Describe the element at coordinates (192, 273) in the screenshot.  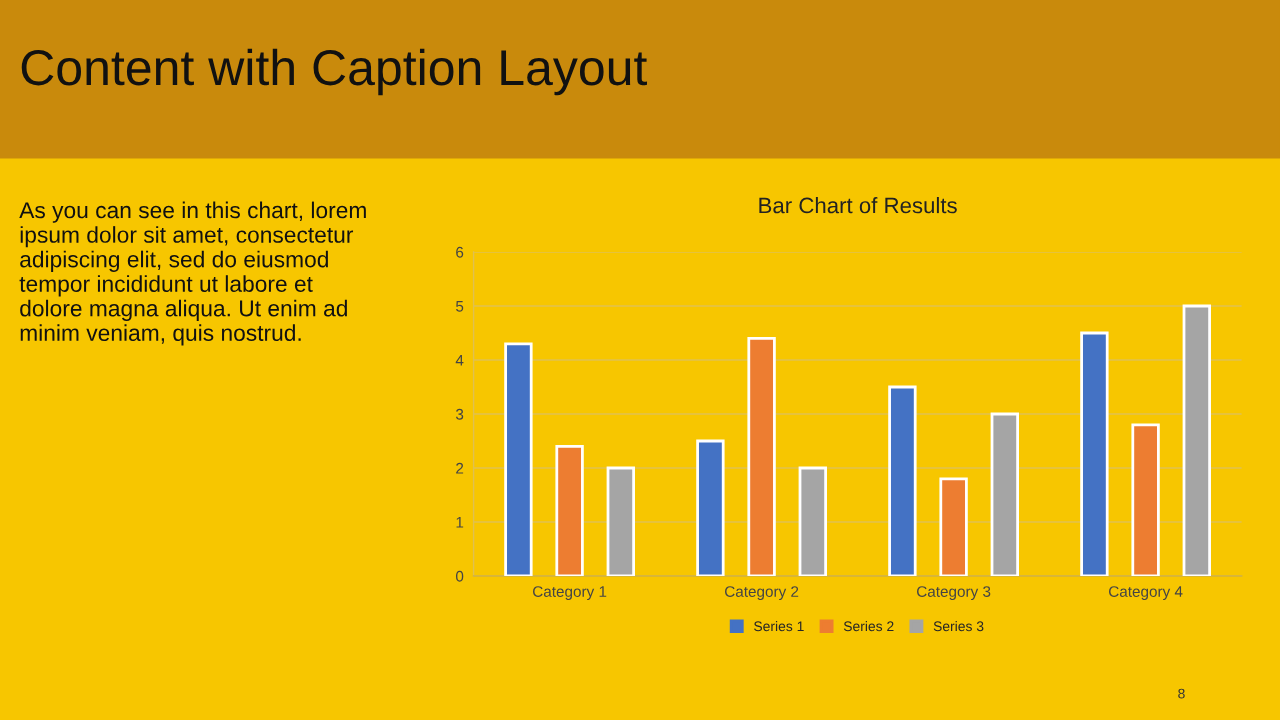
I see `text: As you can see in this chart, lorem ipsum dolor sit amet, consectetur adipiscing elit, sed do eiusmod tempor incididunt ut labore et dolore magna aliqua. Ut enim ad minim veniam, quis nostrud.` at that location.